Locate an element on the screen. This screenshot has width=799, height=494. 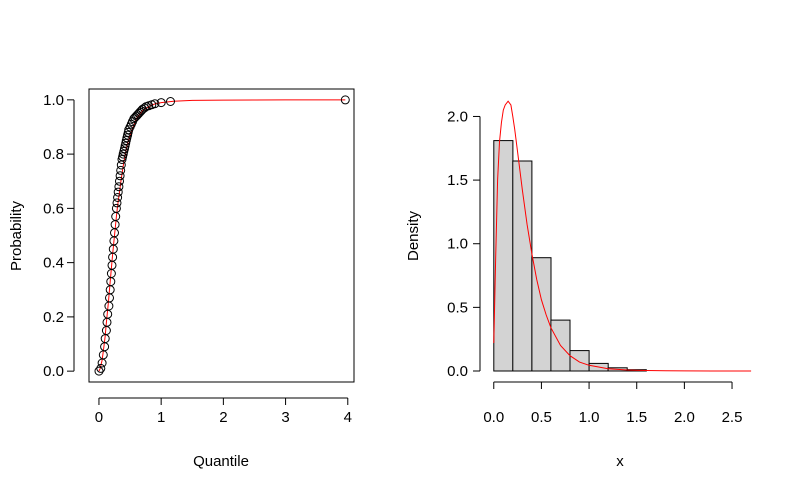
density-x-tick-label: 0.0 is located at coordinates (493, 417).